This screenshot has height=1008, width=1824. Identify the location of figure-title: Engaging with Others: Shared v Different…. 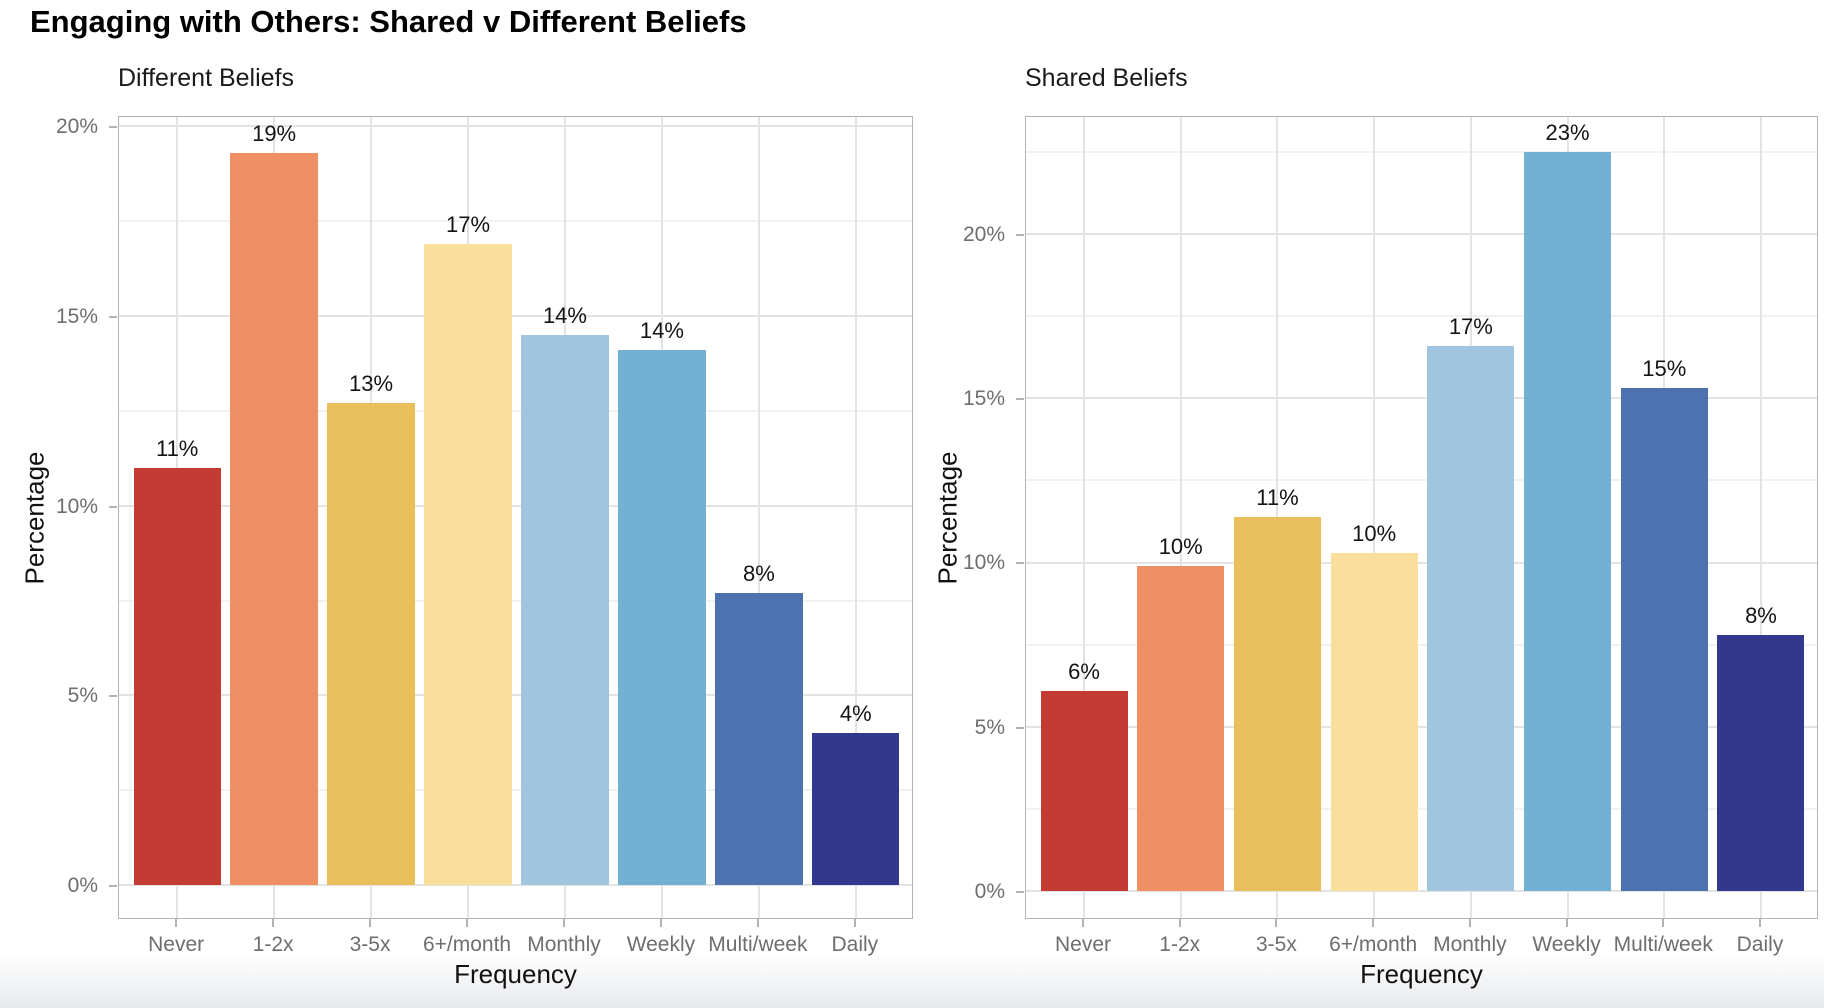
(388, 21).